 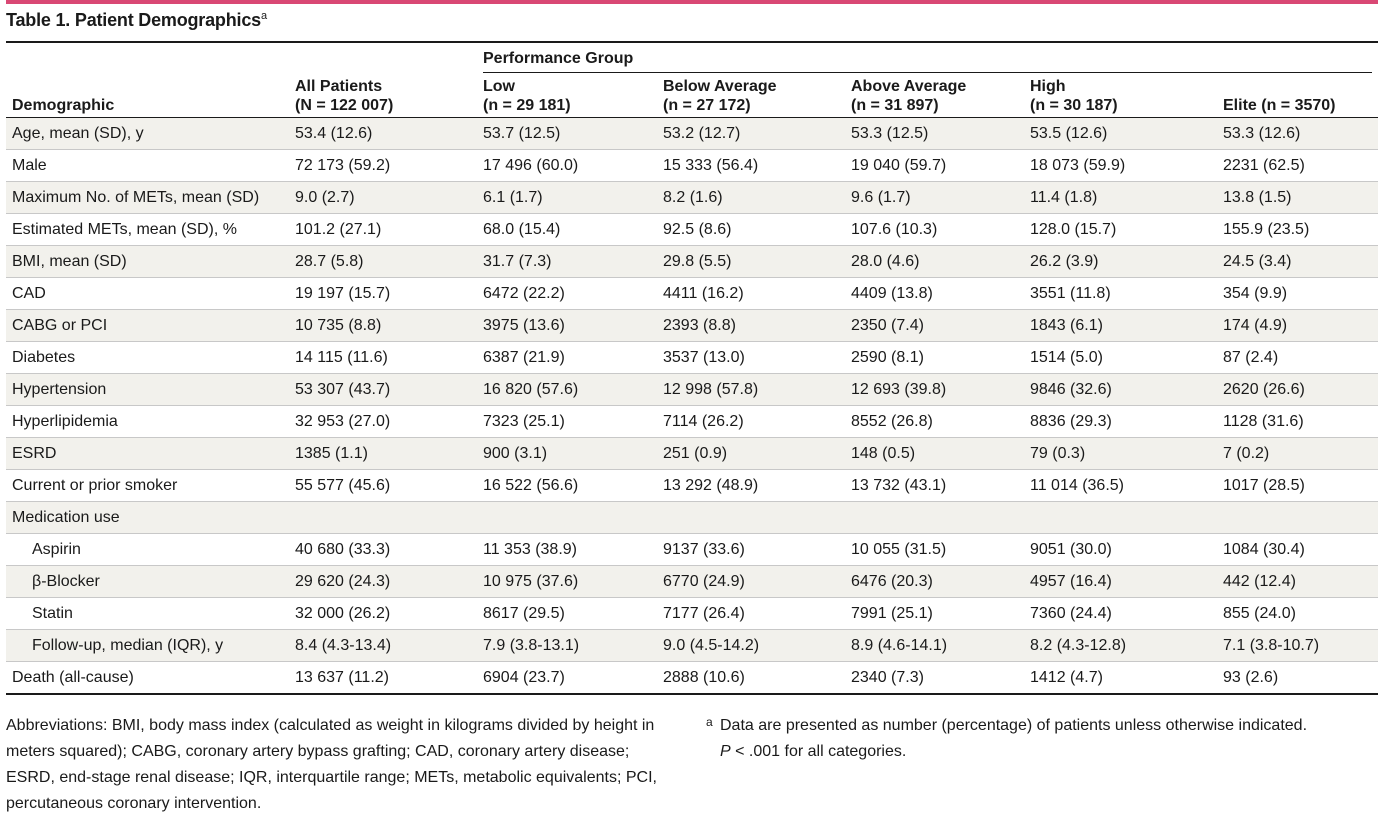 I want to click on table-cell: 79 (0.3), so click(x=1120, y=453).